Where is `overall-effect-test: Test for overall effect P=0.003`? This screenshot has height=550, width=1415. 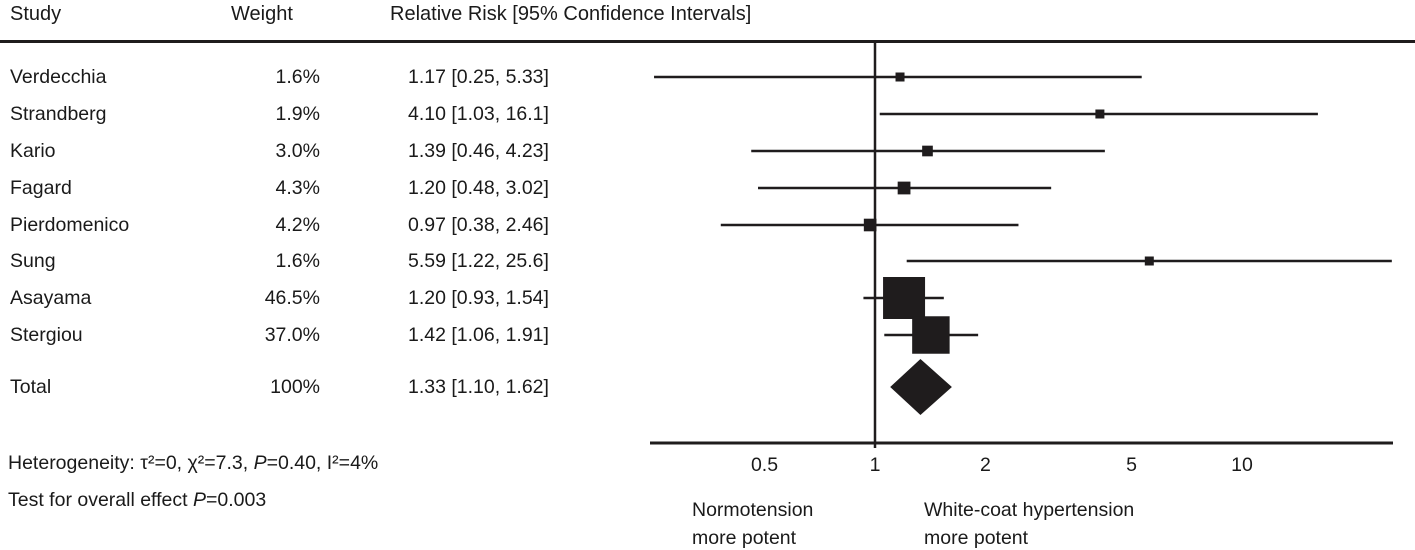
overall-effect-test: Test for overall effect P=0.003 is located at coordinates (137, 500).